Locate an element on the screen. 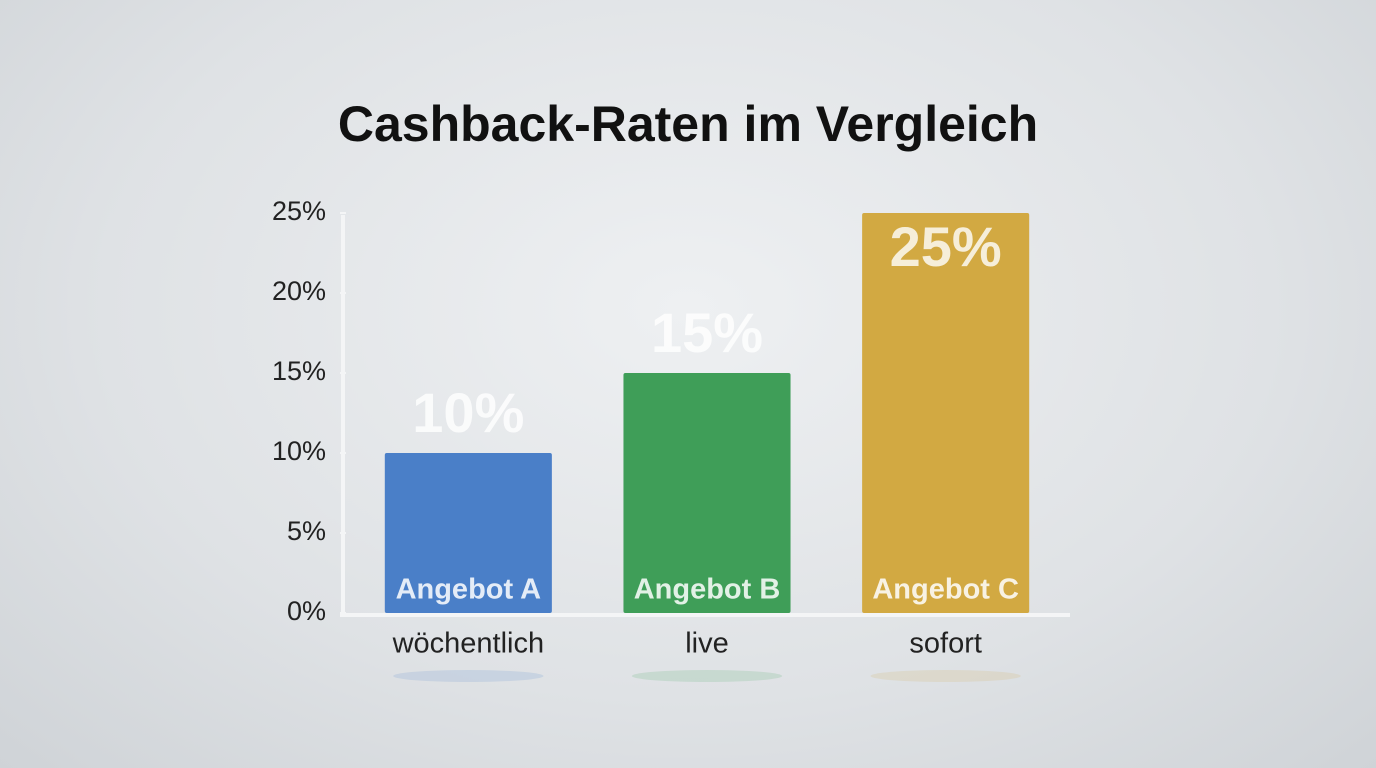  bar-label: Angebot C is located at coordinates (945, 590).